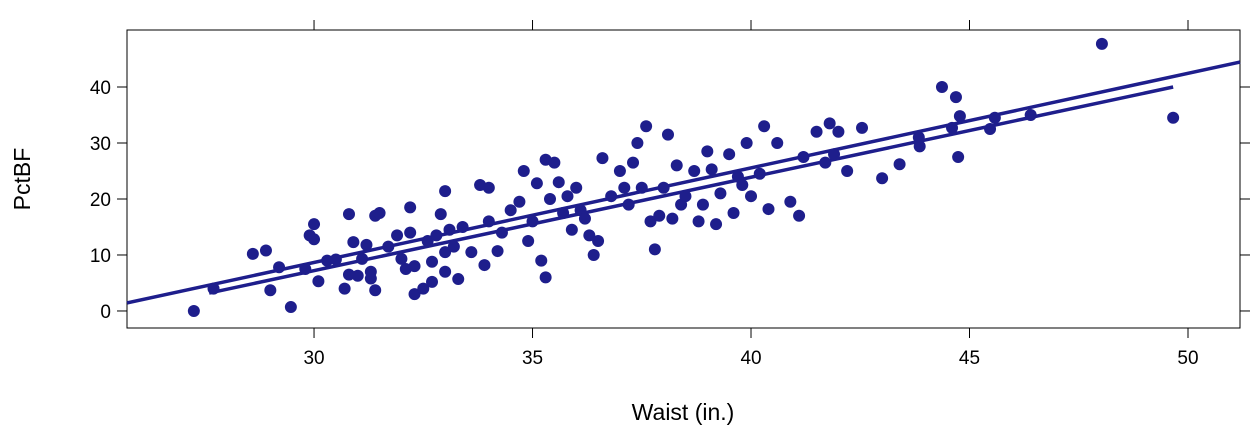 This screenshot has width=1255, height=436. I want to click on x-tick-label: 35, so click(532, 358).